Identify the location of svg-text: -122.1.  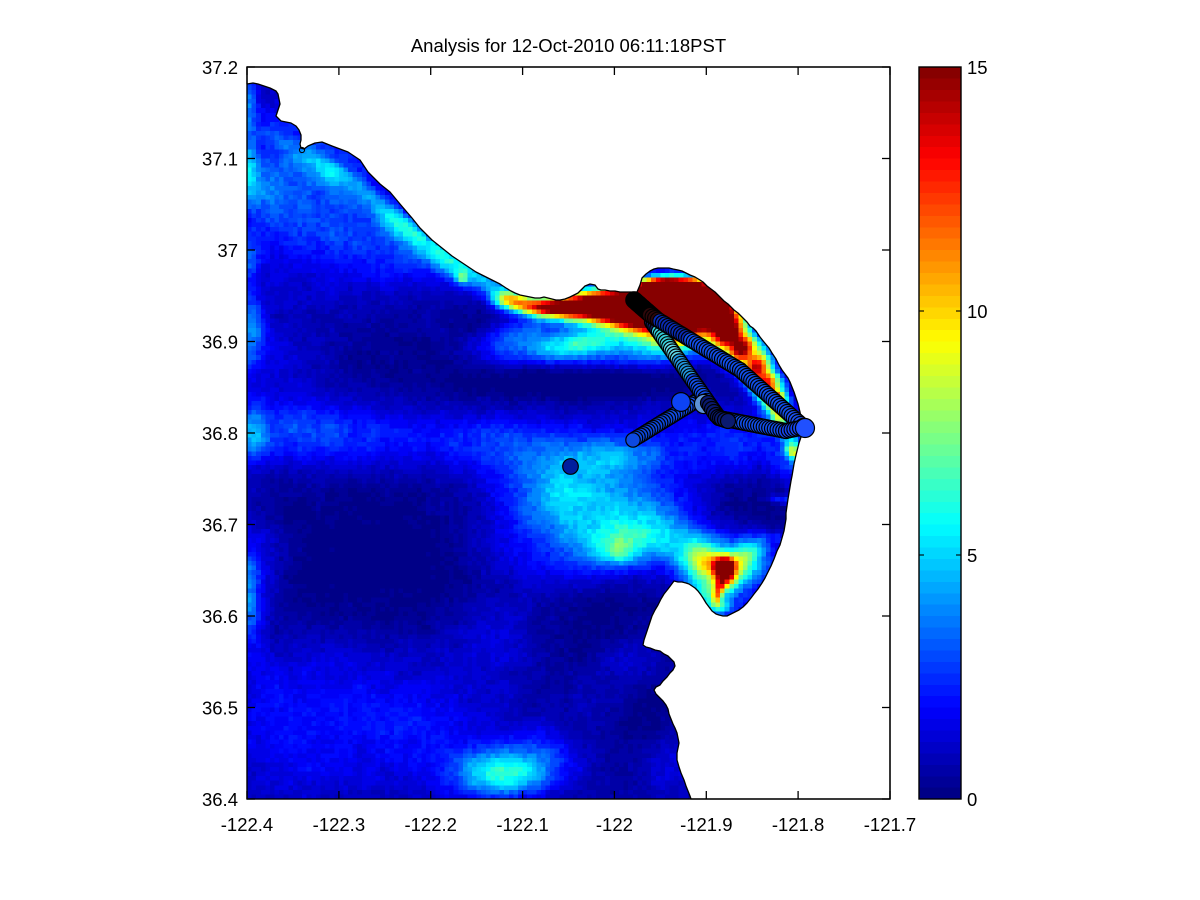
(522, 824).